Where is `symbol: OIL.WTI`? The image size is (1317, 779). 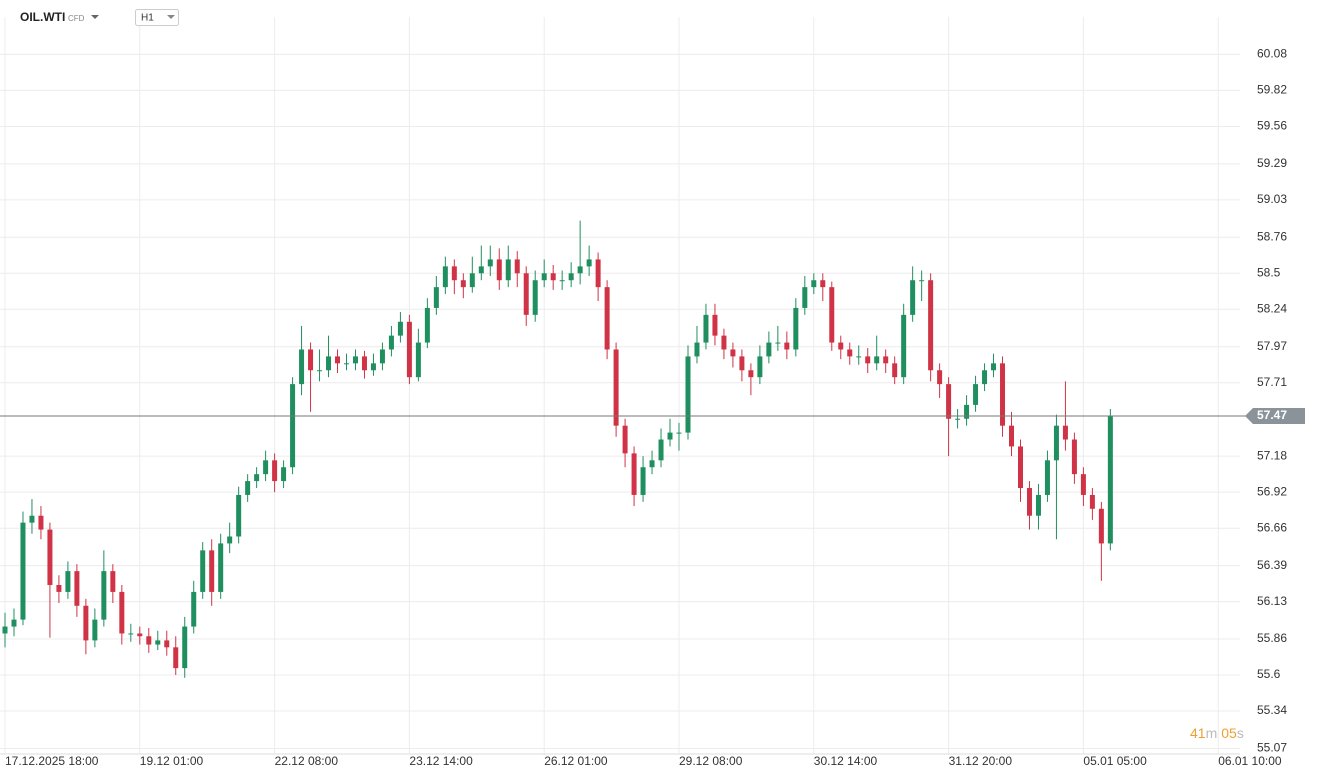
symbol: OIL.WTI is located at coordinates (42, 17).